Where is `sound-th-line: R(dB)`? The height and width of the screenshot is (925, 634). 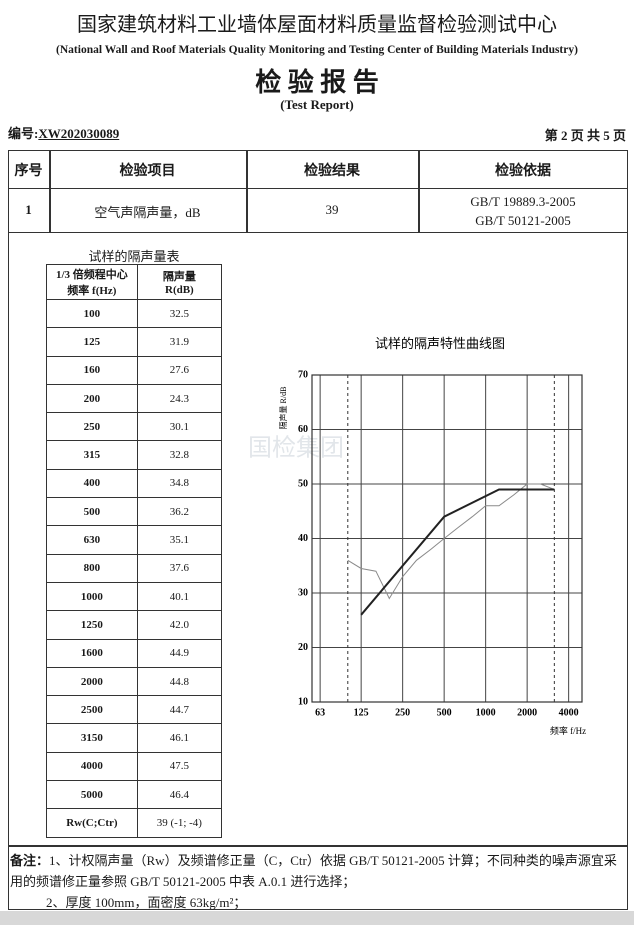
sound-th-line: R(dB) is located at coordinates (179, 290).